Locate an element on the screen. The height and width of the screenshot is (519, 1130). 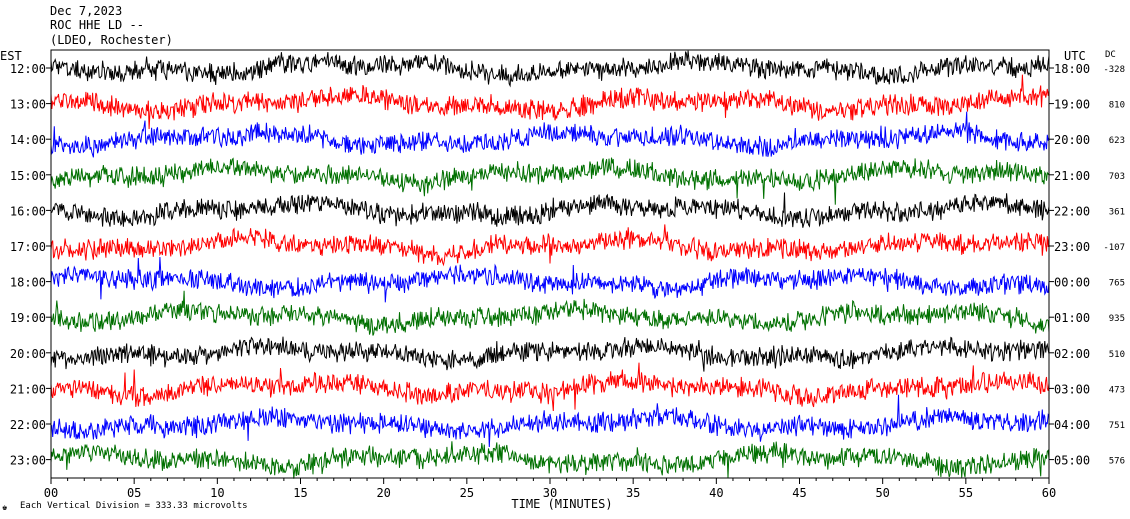
est-label: EST is located at coordinates (11, 56).